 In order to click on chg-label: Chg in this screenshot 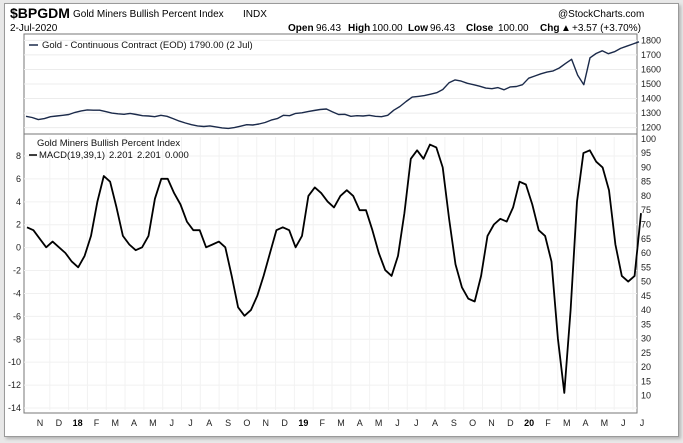, I will do `click(549, 28)`.